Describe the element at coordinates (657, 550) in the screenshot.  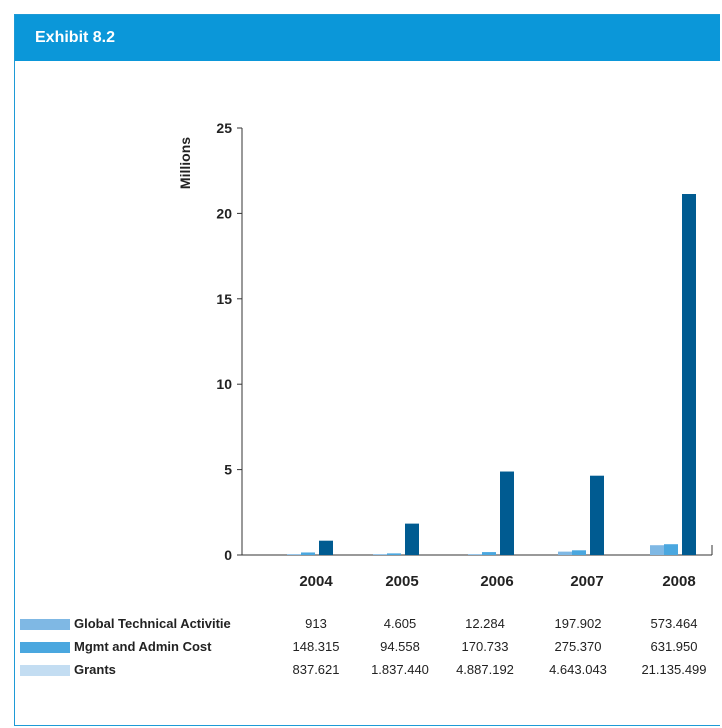
I see `bar-global-technical-activitie-2008` at that location.